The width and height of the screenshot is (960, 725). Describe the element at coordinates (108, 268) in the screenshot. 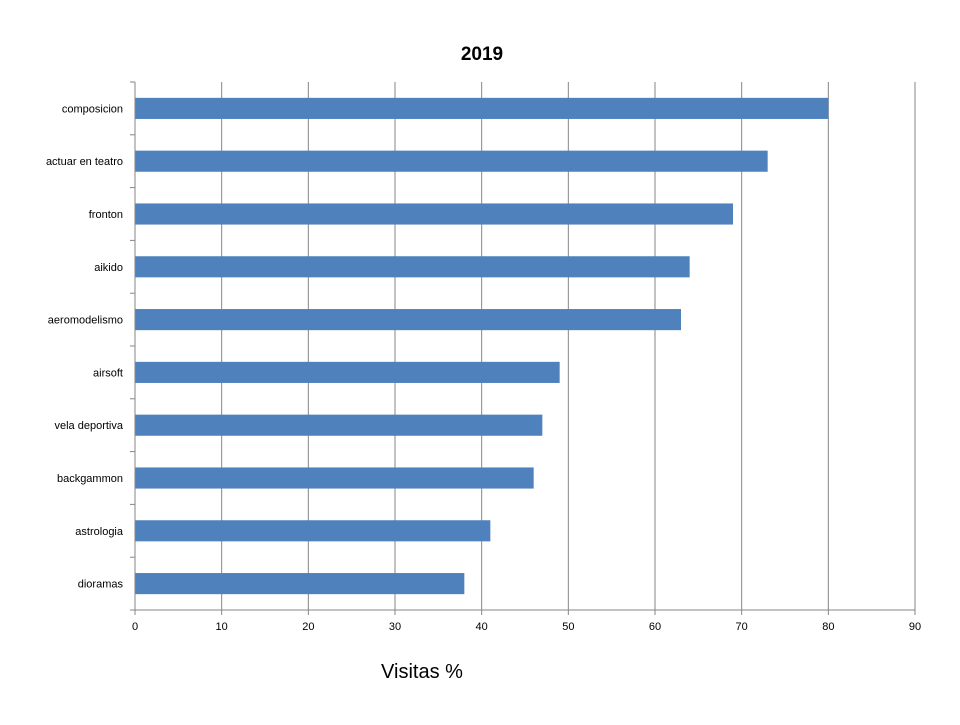

I see `category-label: aikido` at that location.